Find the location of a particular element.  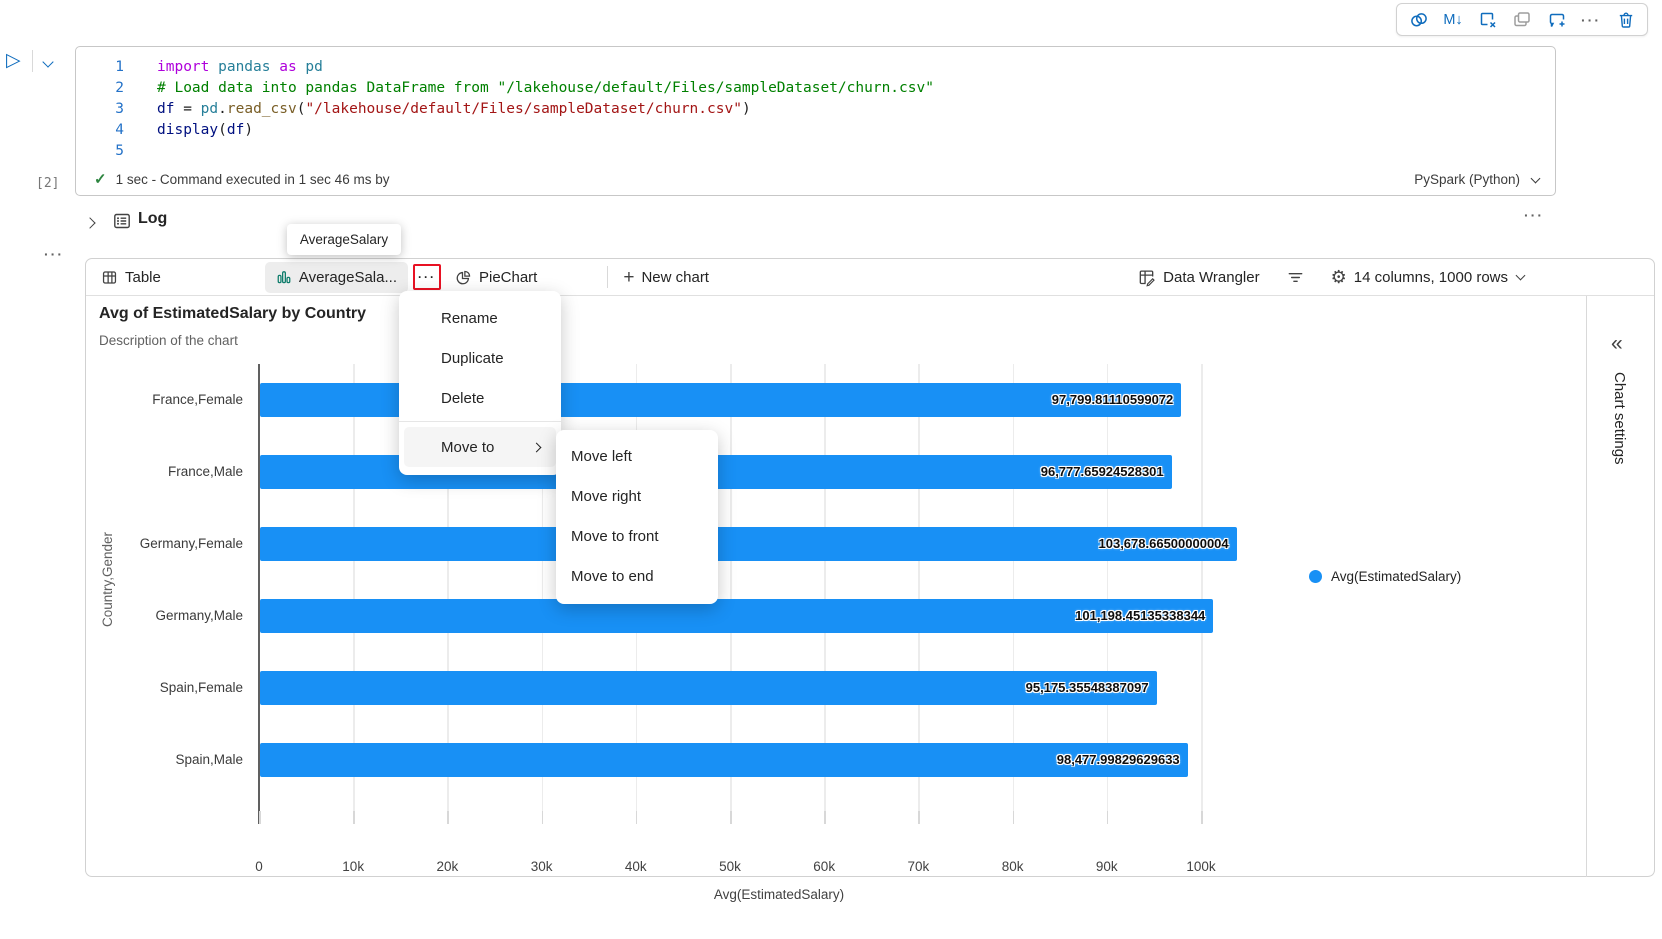

tab-more-options-button: ··· is located at coordinates (426, 277).